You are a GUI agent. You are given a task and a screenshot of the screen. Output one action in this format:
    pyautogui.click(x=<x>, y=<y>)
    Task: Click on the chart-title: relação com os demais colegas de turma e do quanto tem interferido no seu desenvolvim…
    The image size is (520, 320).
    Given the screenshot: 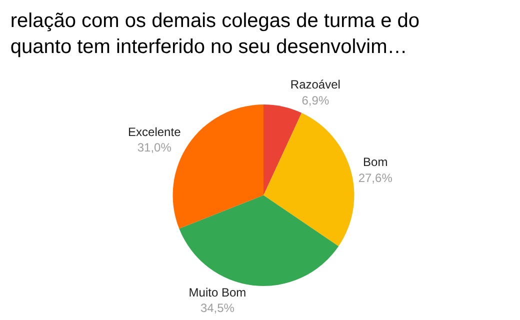 What is the action you would take?
    pyautogui.click(x=215, y=34)
    